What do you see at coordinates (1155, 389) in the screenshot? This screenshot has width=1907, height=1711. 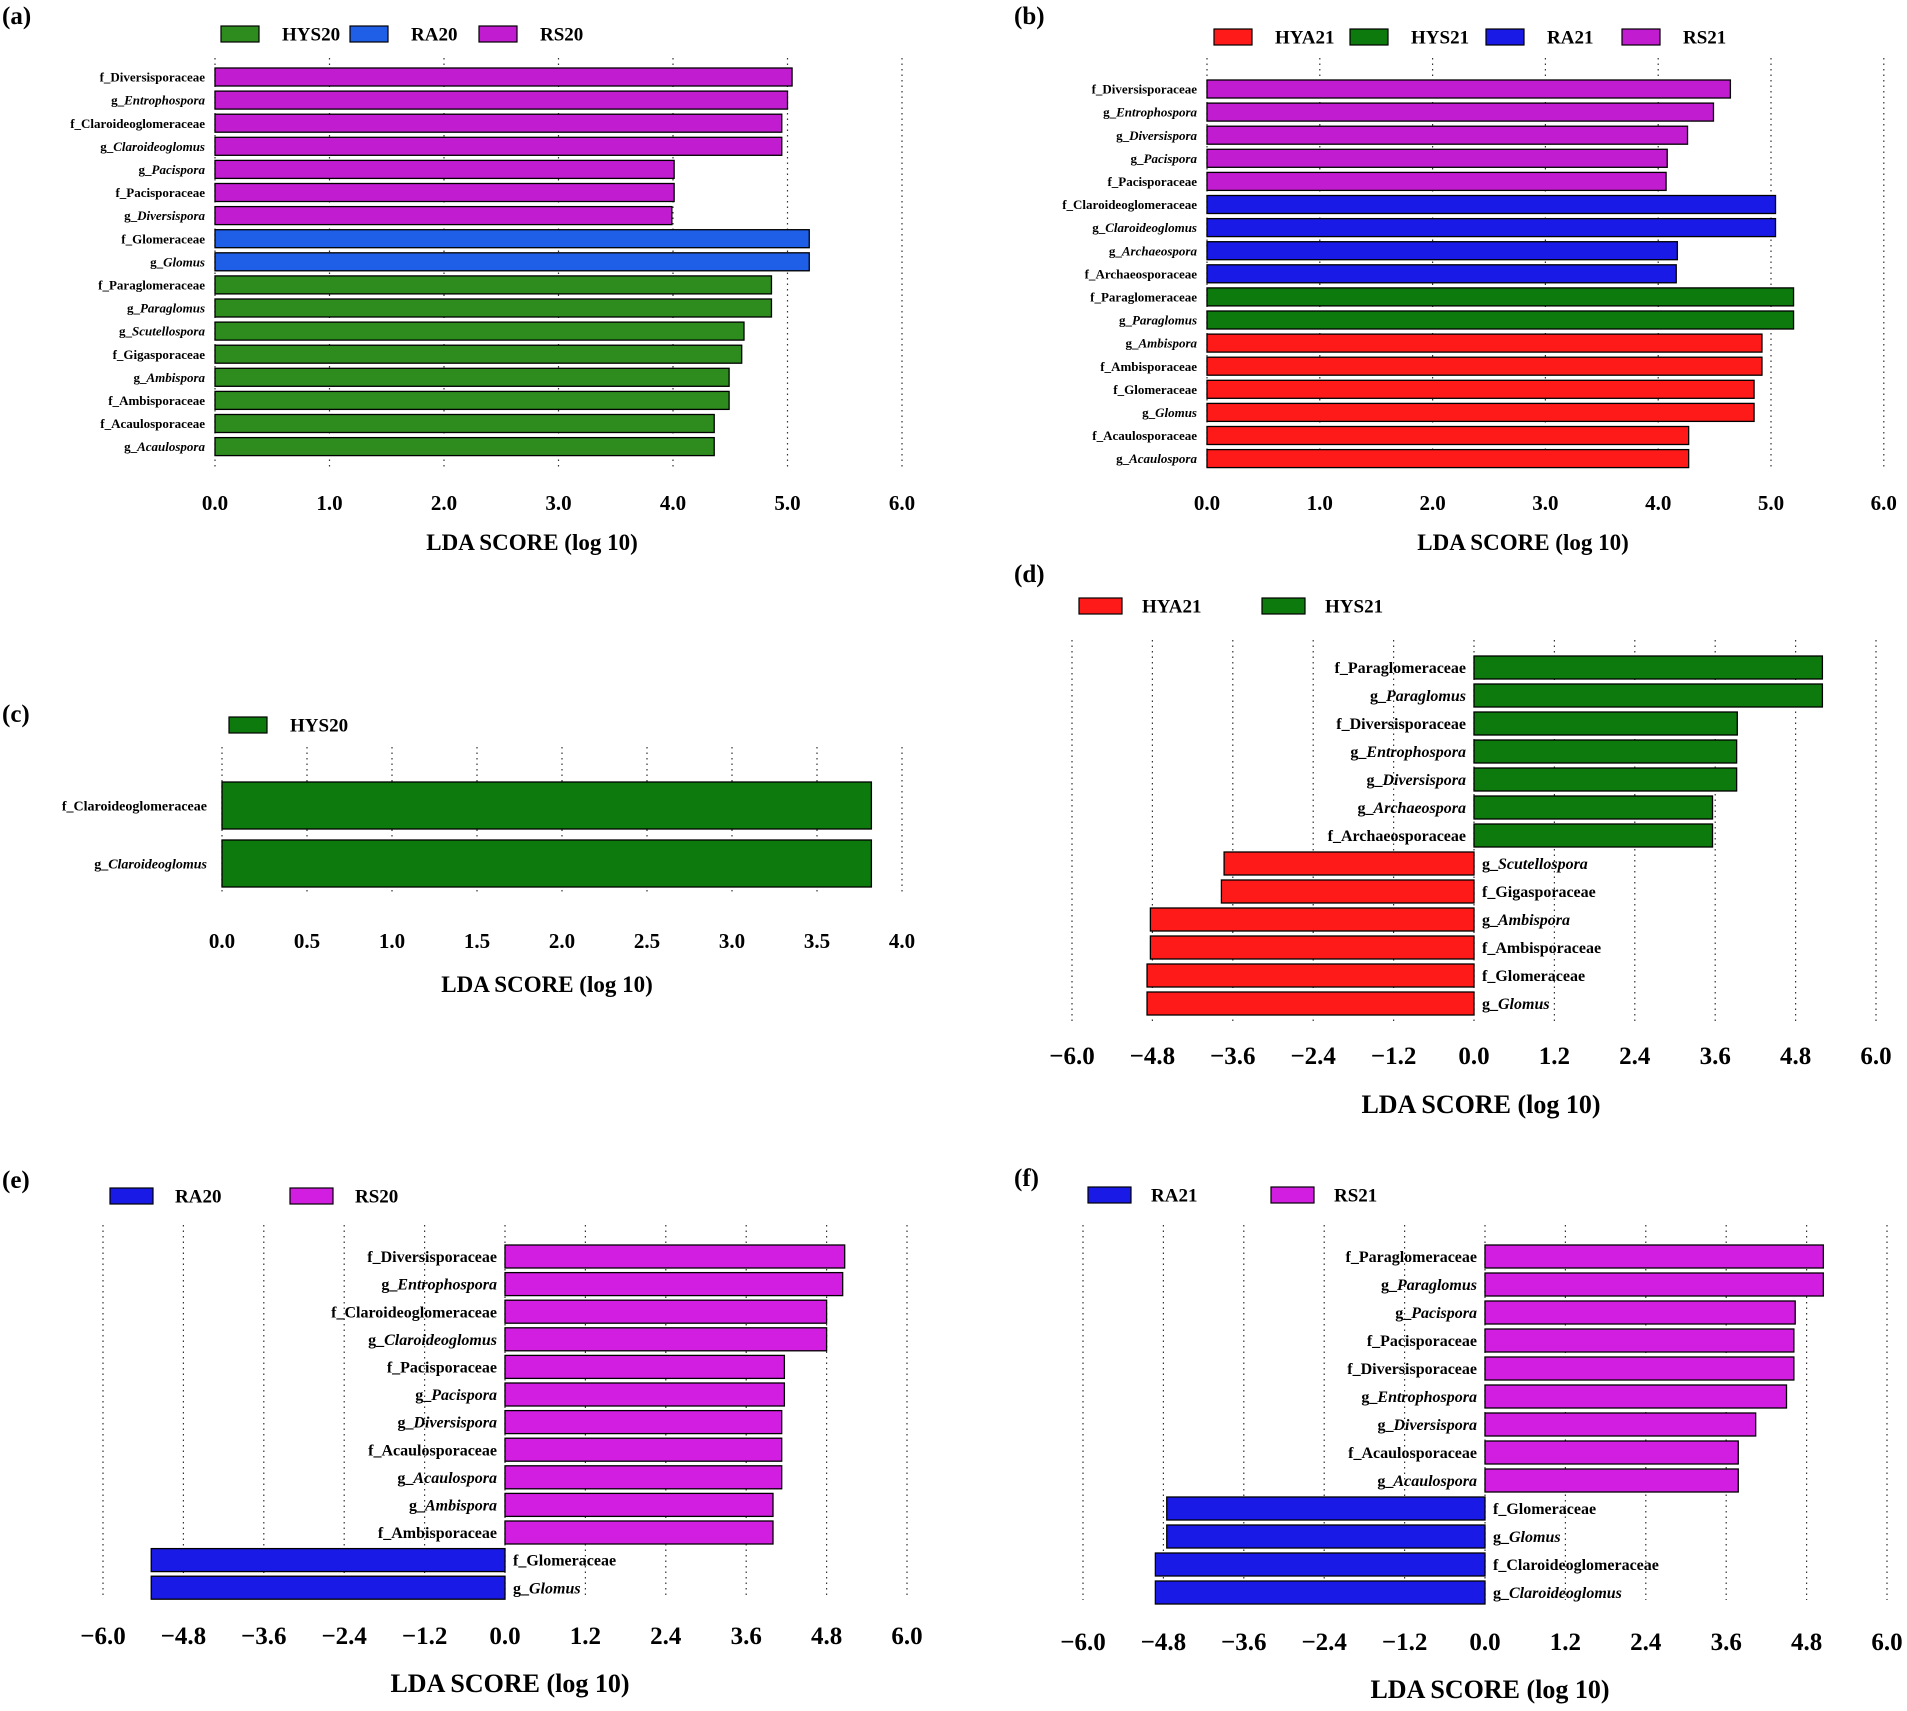 I see `bar-label: f_Glomeraceae` at bounding box center [1155, 389].